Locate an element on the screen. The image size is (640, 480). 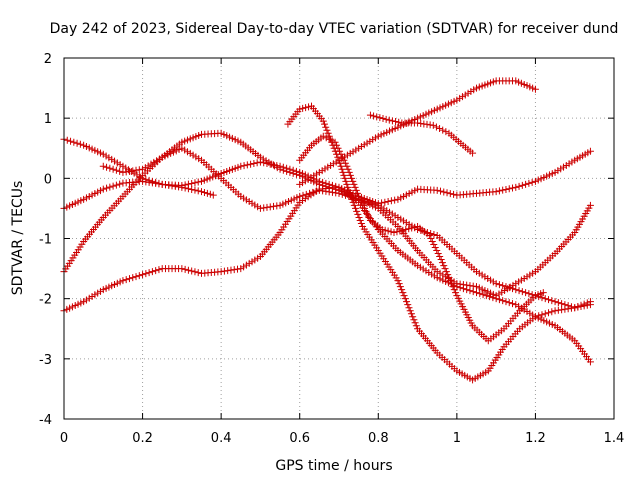
y-tick-label: 0 is located at coordinates (48, 179).